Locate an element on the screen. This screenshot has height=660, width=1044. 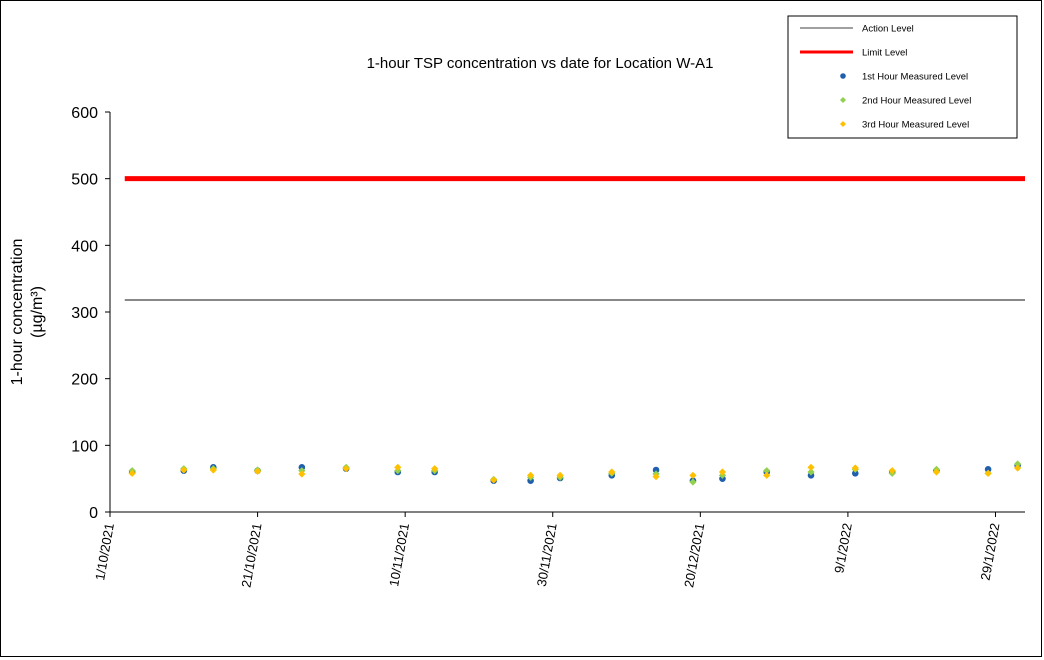
y-tick-label: 500 is located at coordinates (84, 180).